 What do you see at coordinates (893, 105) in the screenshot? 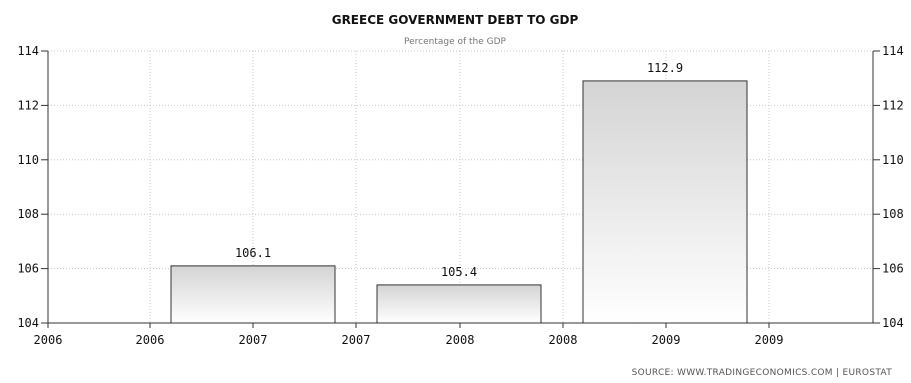
I see `y-tick-label-right: 112` at bounding box center [893, 105].